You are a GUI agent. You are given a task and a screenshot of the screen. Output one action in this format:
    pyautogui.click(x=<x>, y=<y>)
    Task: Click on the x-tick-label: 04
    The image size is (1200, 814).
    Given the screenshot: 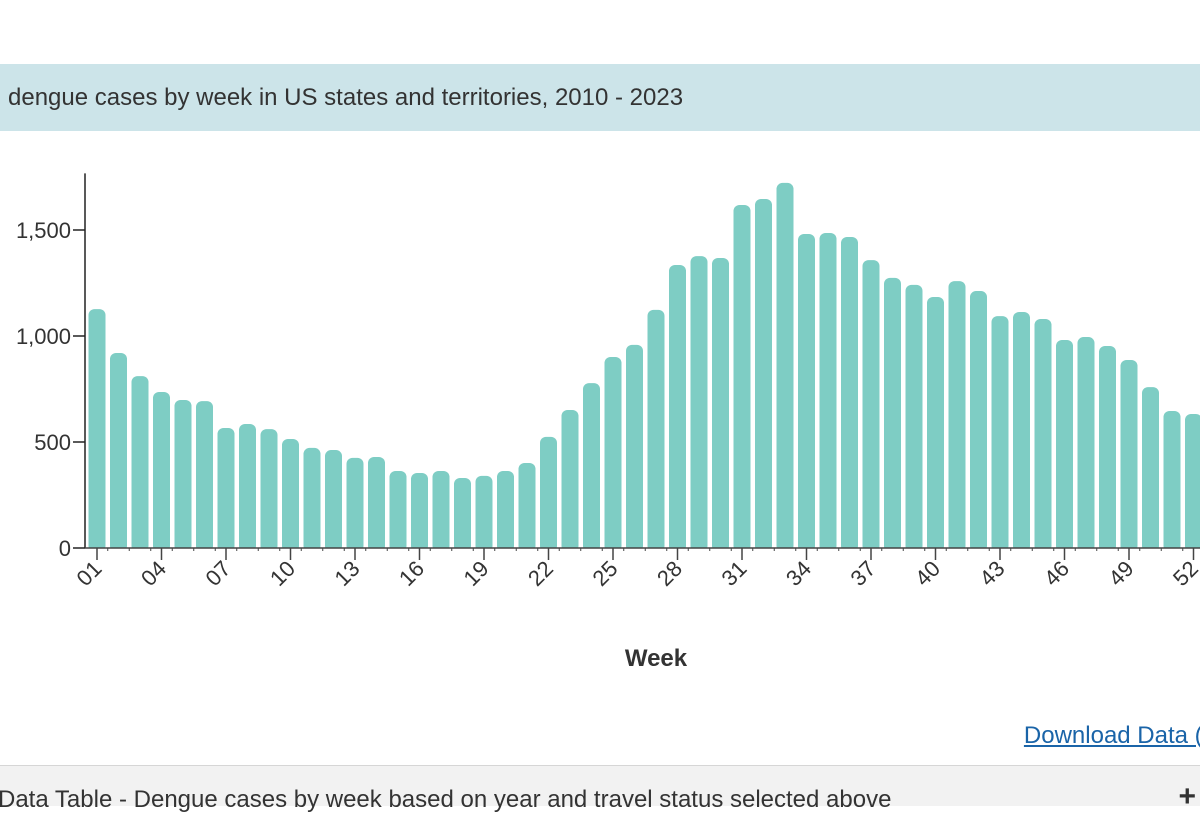 What is the action you would take?
    pyautogui.click(x=153, y=573)
    